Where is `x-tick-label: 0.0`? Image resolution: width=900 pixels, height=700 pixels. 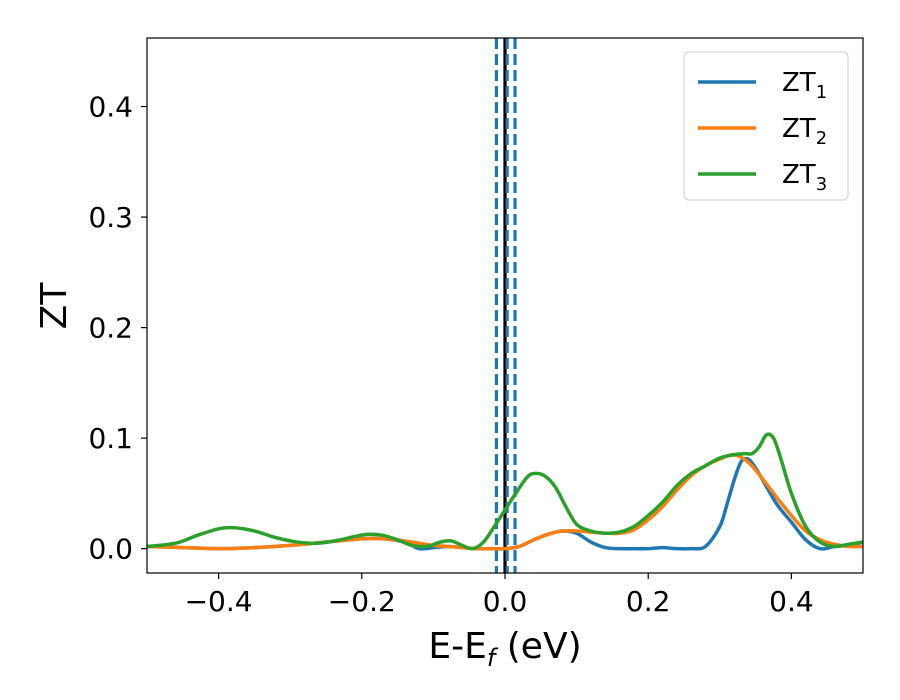
x-tick-label: 0.0 is located at coordinates (505, 601).